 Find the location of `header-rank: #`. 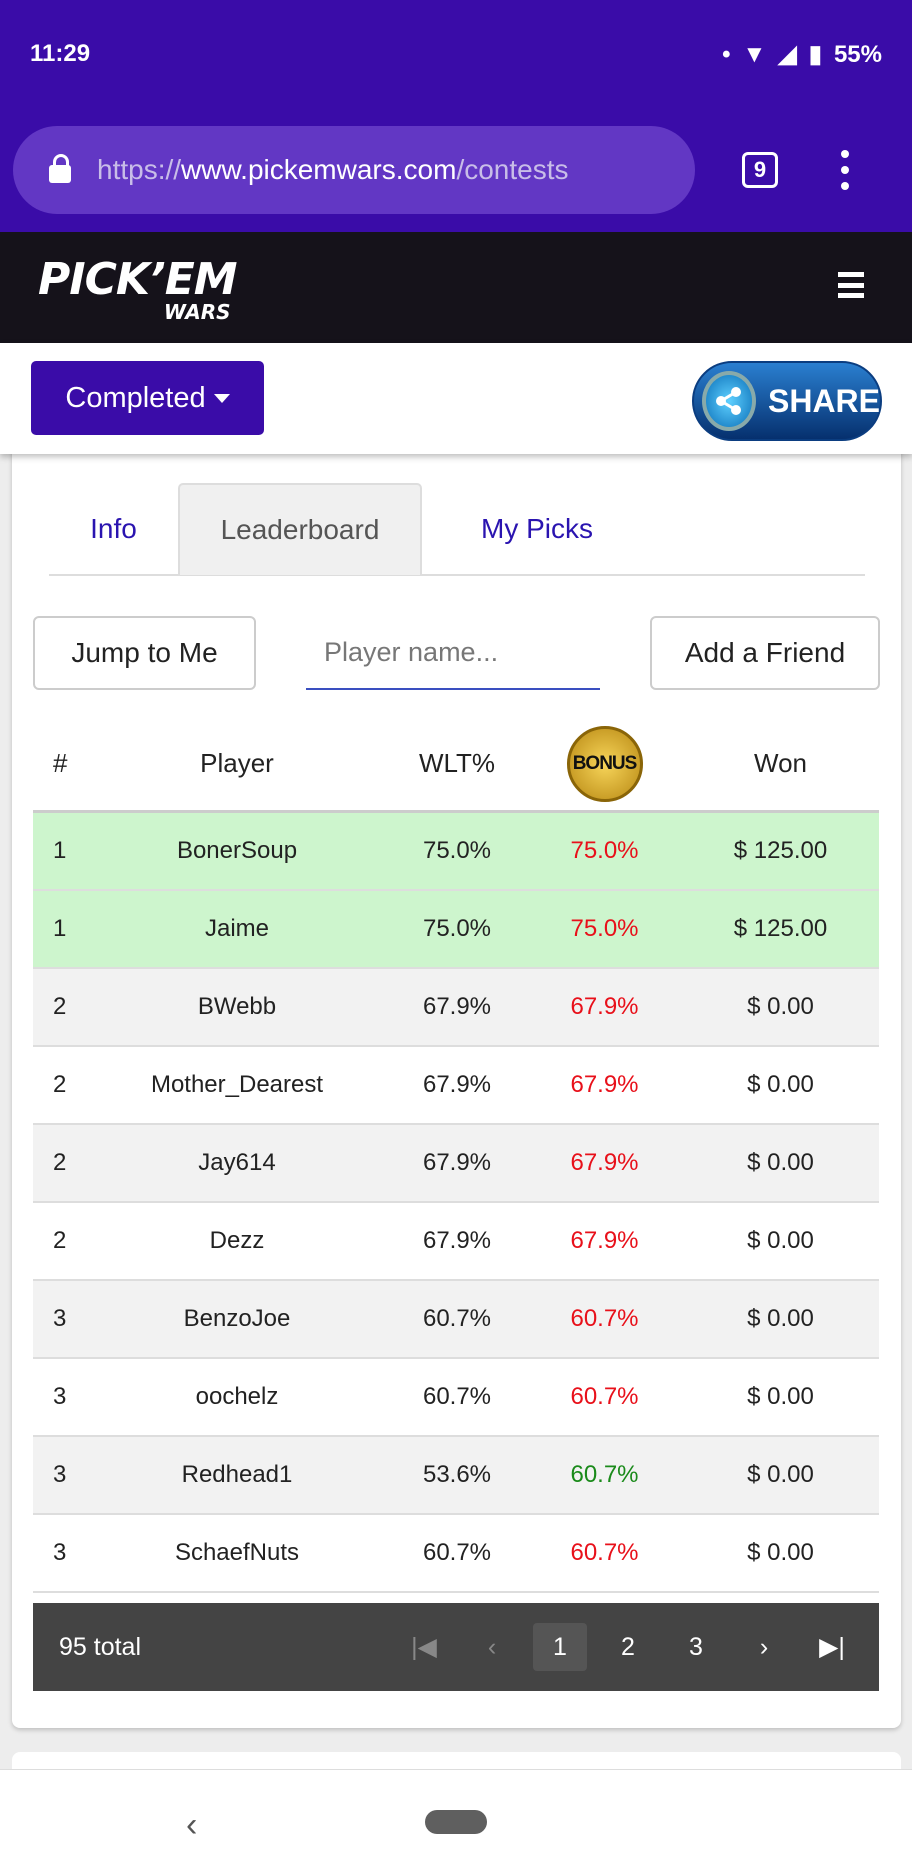

header-rank: # is located at coordinates (60, 763).